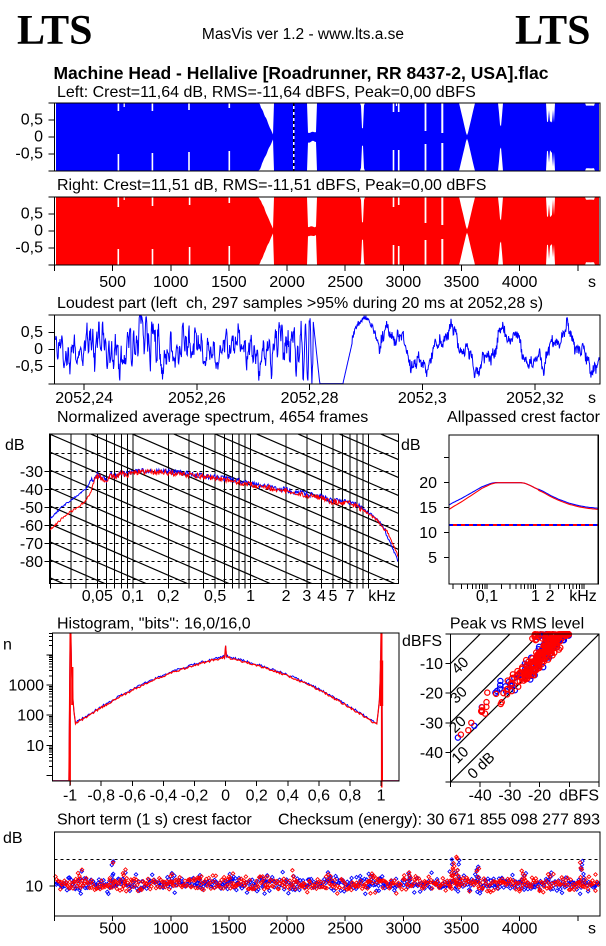 Image resolution: width=606 pixels, height=946 pixels. Describe the element at coordinates (460, 666) in the screenshot. I see `svg-text: 40` at that location.